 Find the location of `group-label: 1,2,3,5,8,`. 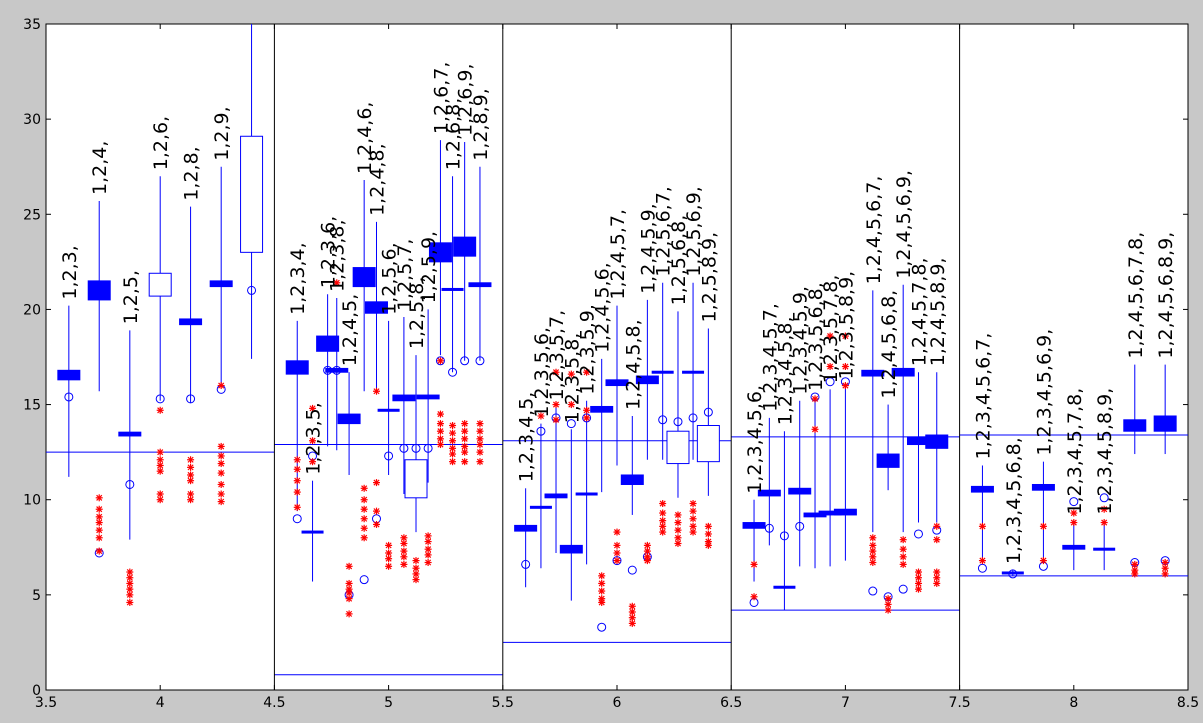

group-label: 1,2,3,5,8, is located at coordinates (572, 378).